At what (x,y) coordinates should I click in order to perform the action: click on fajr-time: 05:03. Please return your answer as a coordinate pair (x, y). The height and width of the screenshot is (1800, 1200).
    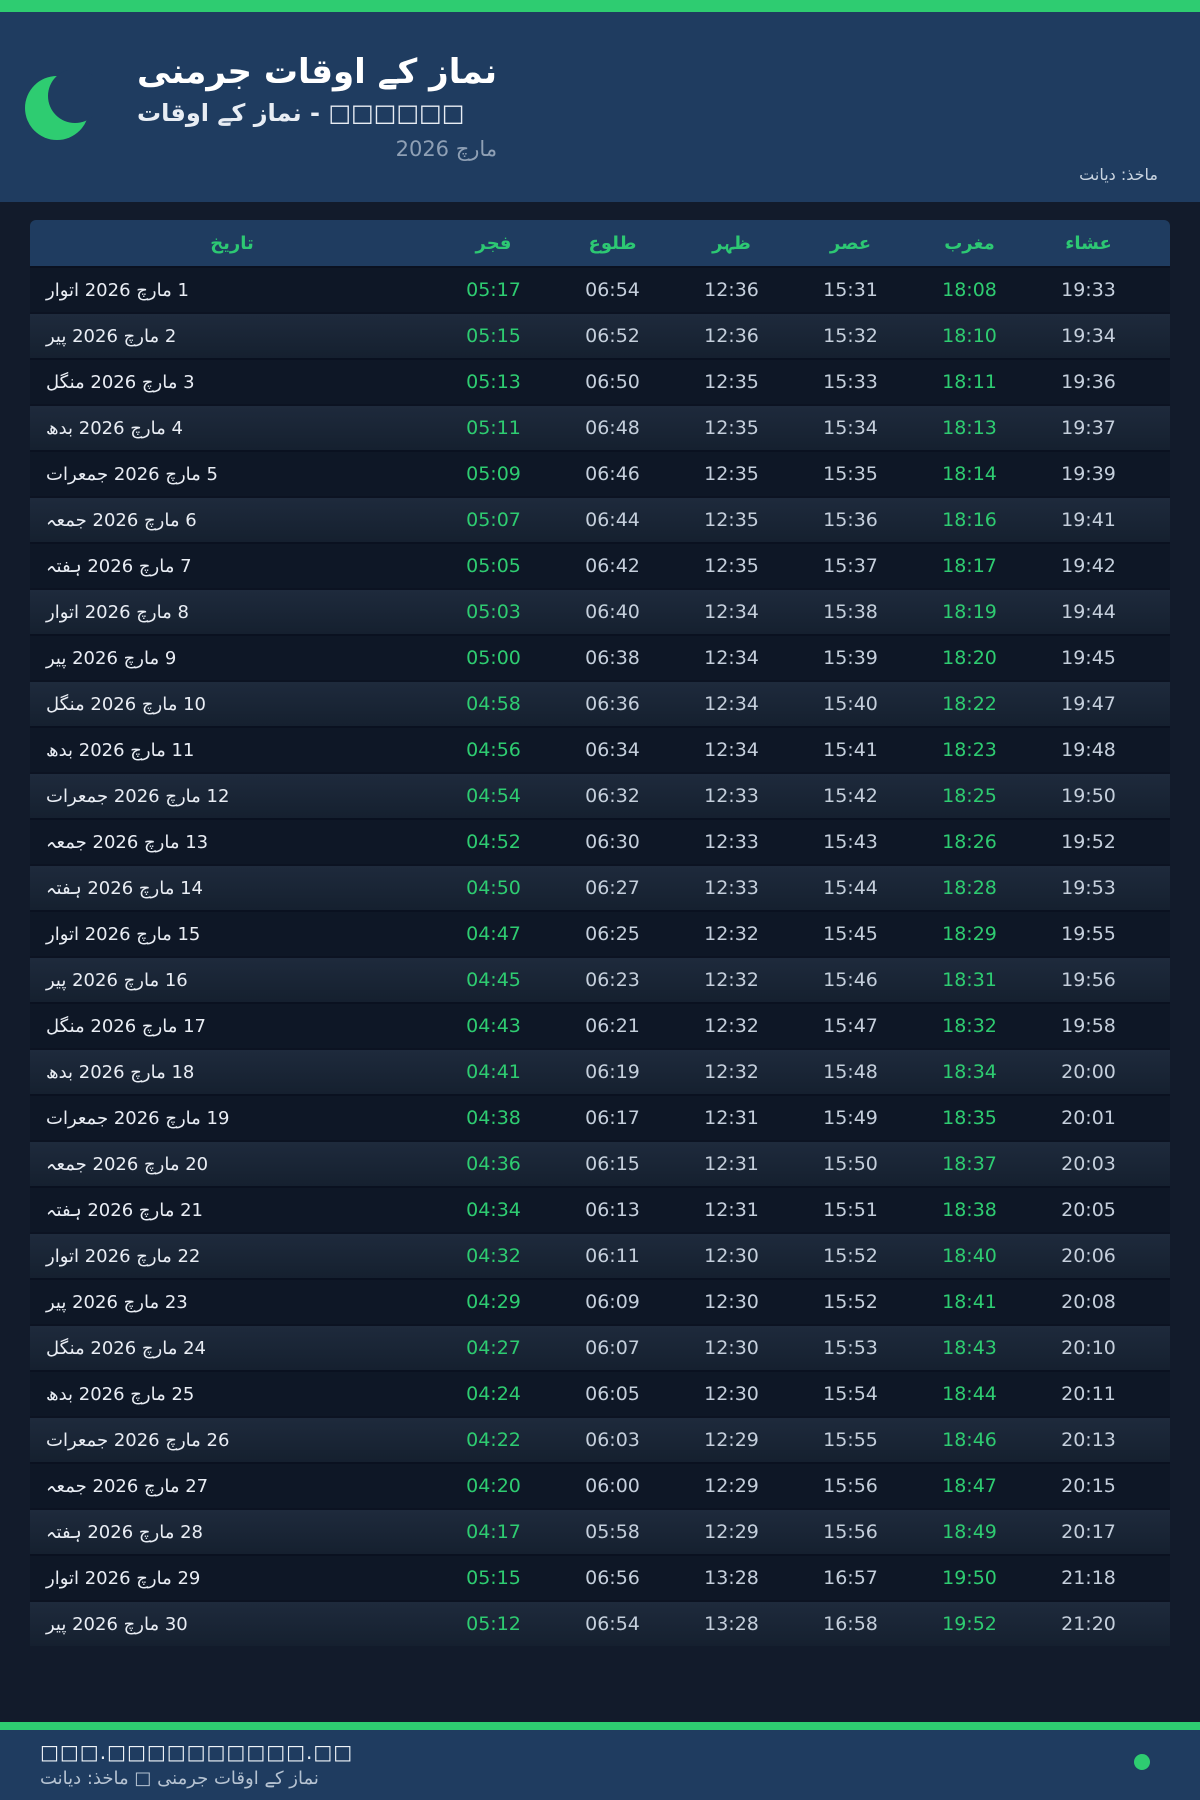
    Looking at the image, I should click on (493, 612).